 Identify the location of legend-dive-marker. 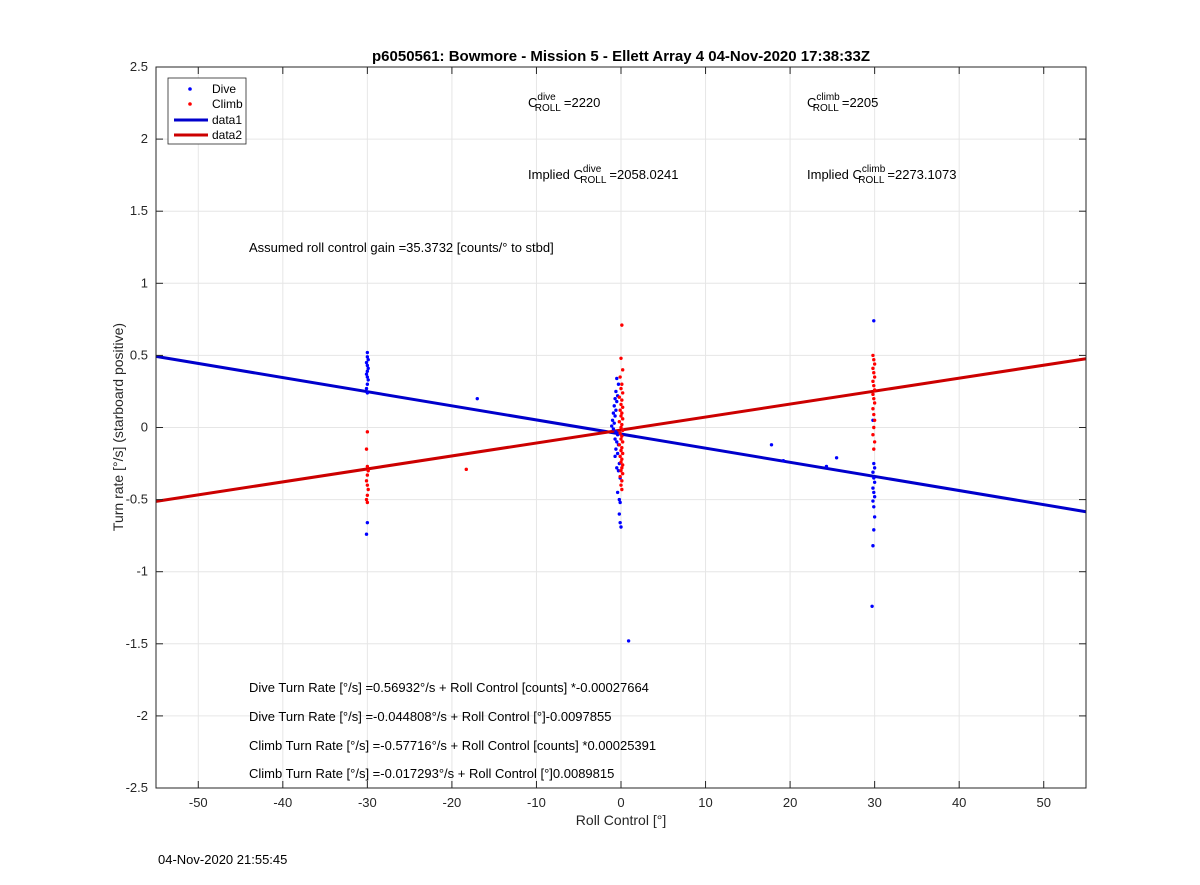
(190, 89).